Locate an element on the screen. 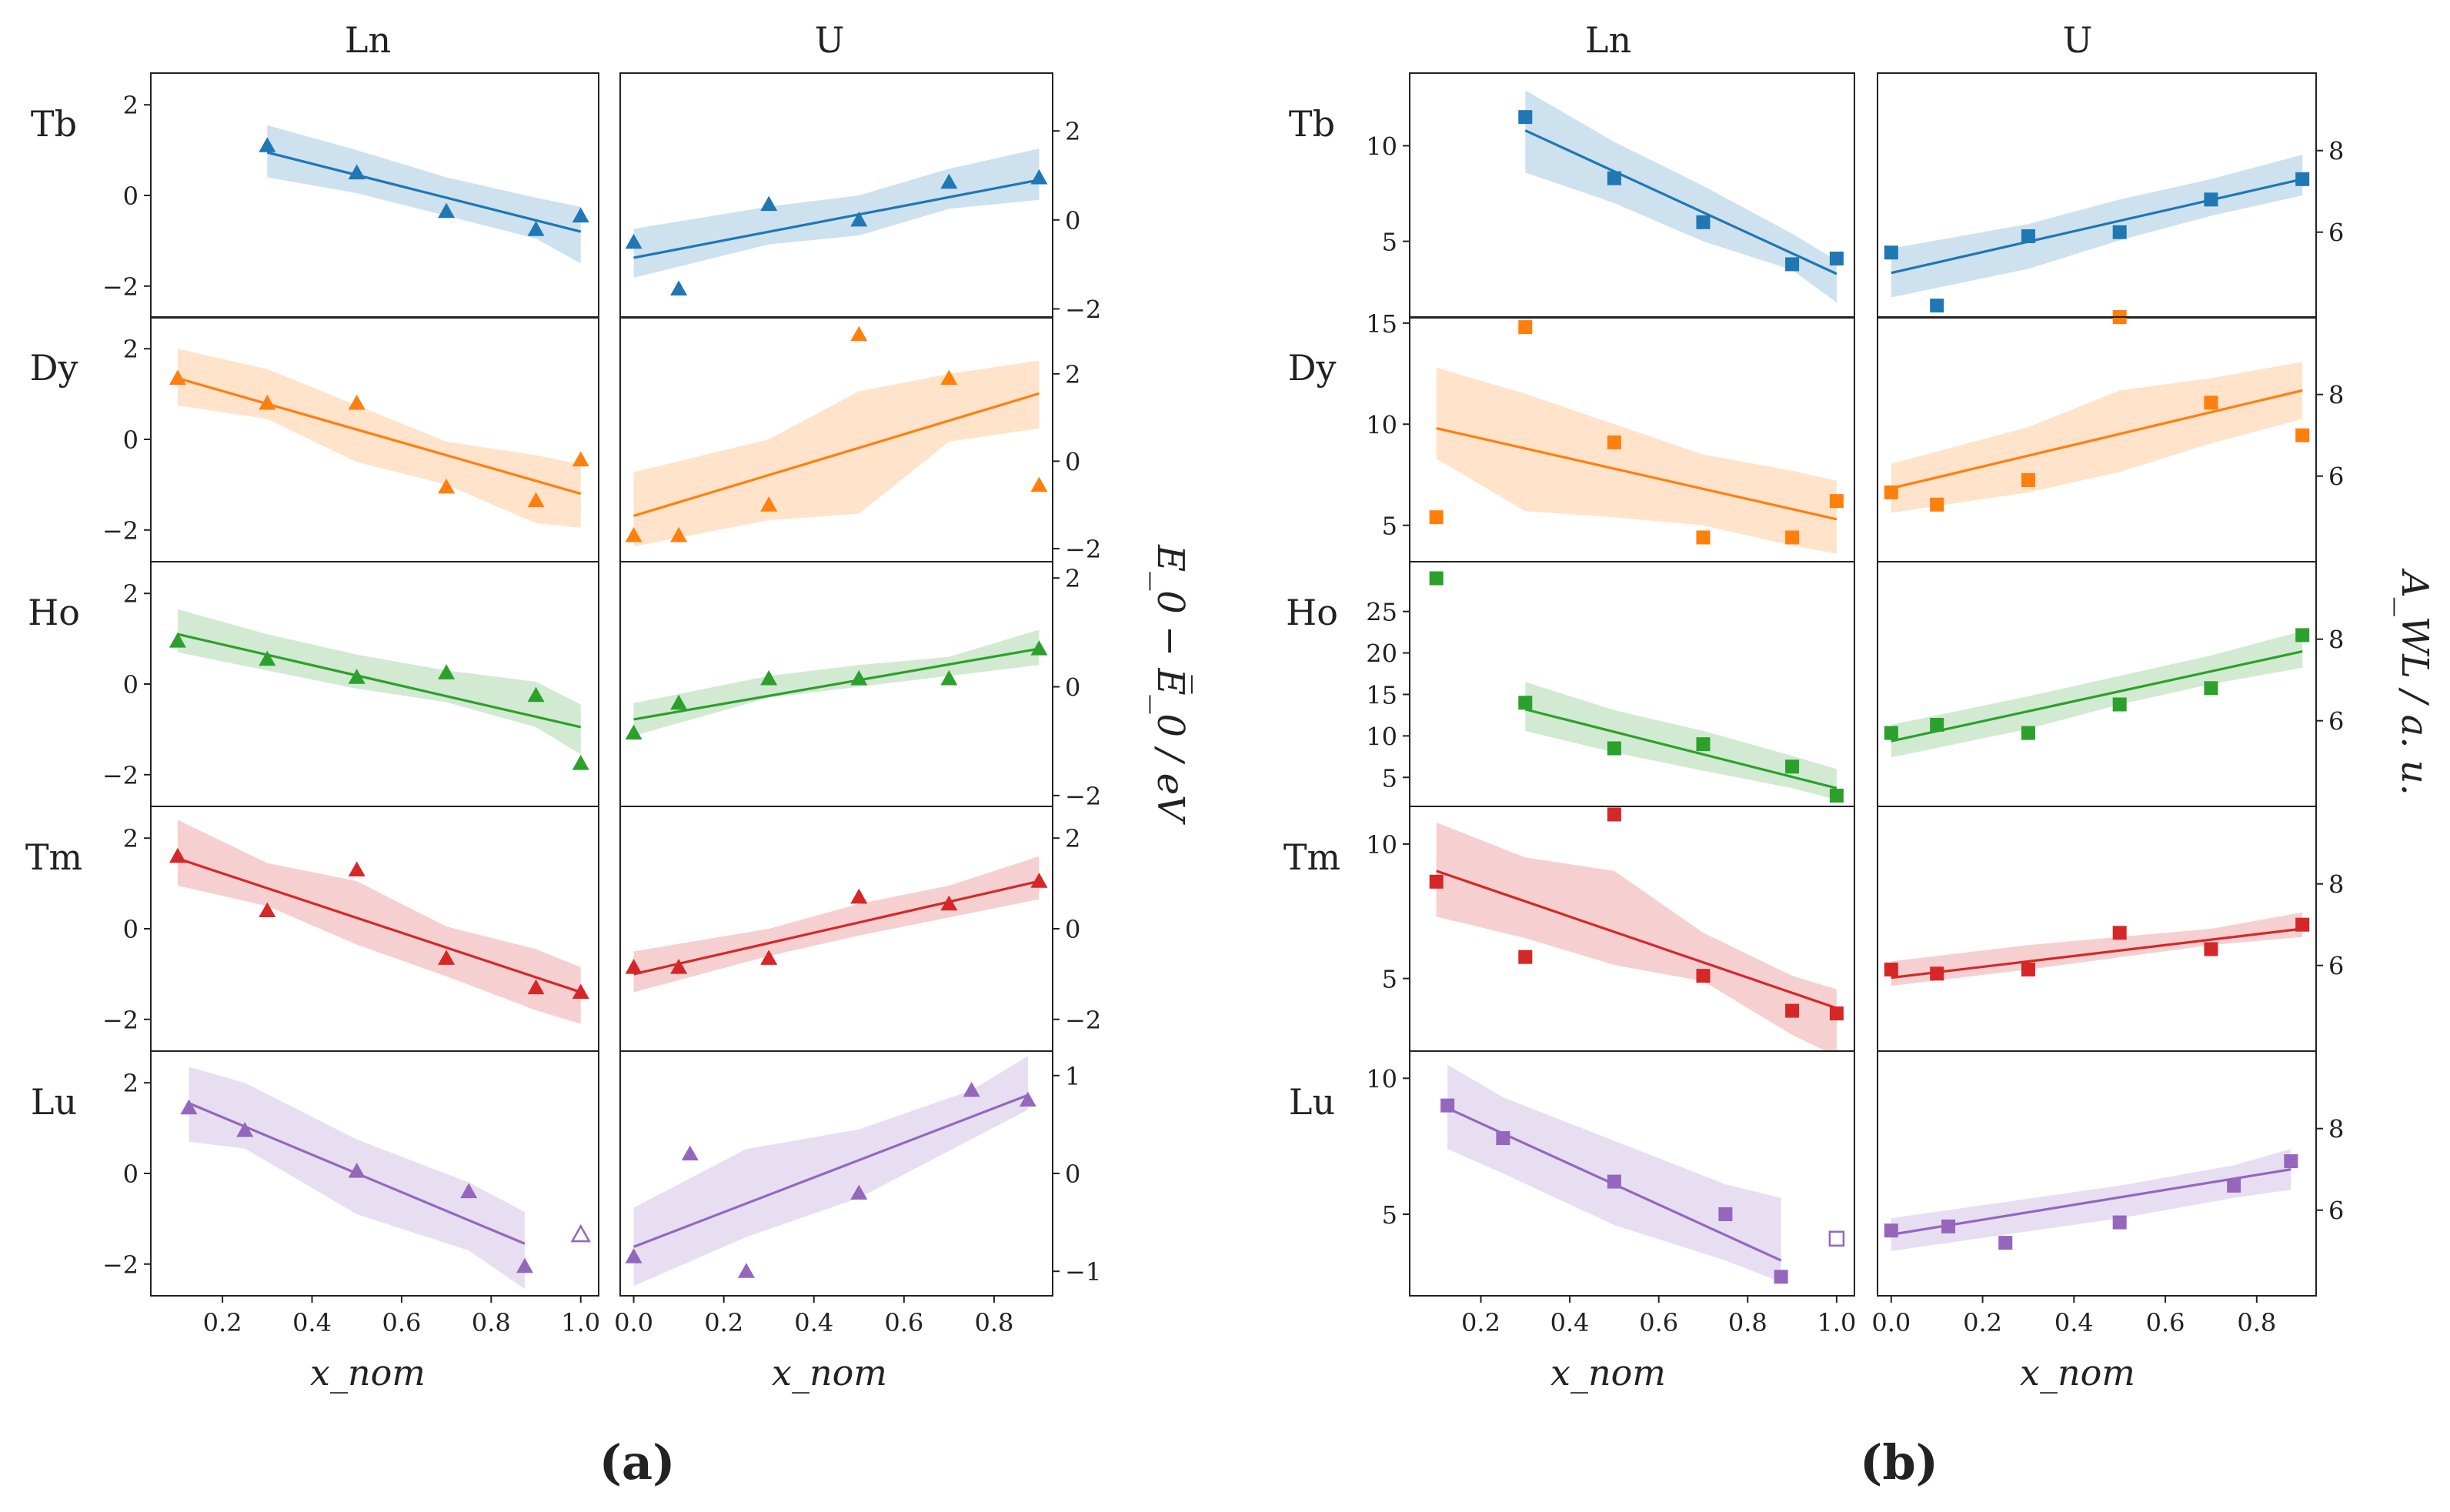 The height and width of the screenshot is (1512, 2450). ytick-label-b-ho-ln-4: 25 is located at coordinates (1381, 612).